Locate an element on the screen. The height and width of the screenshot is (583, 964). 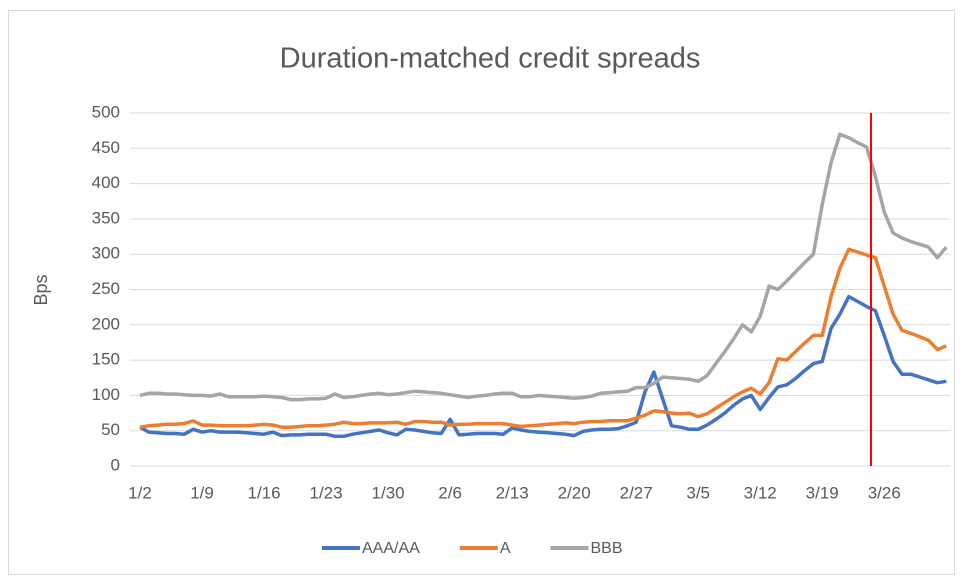
y-tick-label: 0 is located at coordinates (115, 464).